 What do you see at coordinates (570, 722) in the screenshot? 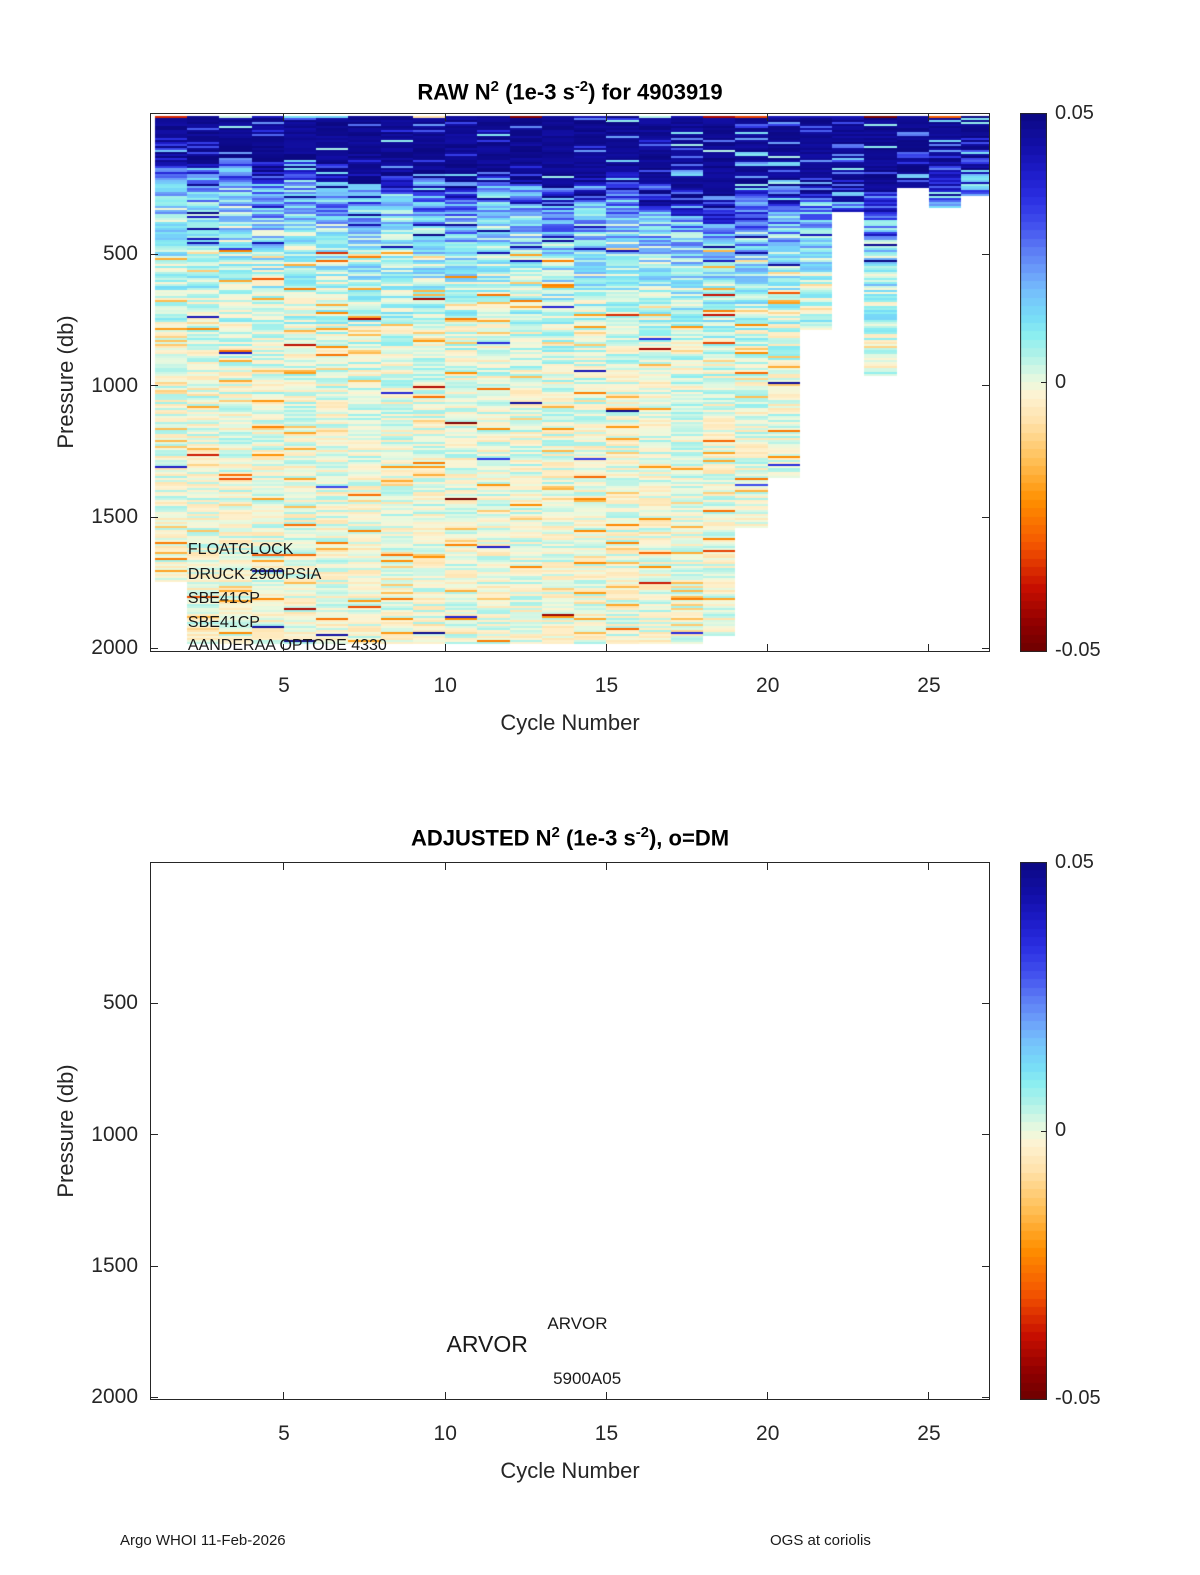
I see `raw-xlabel: Cycle Number` at bounding box center [570, 722].